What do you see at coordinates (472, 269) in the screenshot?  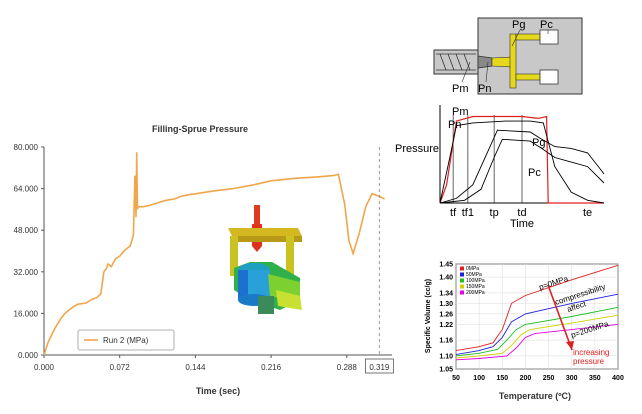 I see `pvt-legend-label: 0MPa` at bounding box center [472, 269].